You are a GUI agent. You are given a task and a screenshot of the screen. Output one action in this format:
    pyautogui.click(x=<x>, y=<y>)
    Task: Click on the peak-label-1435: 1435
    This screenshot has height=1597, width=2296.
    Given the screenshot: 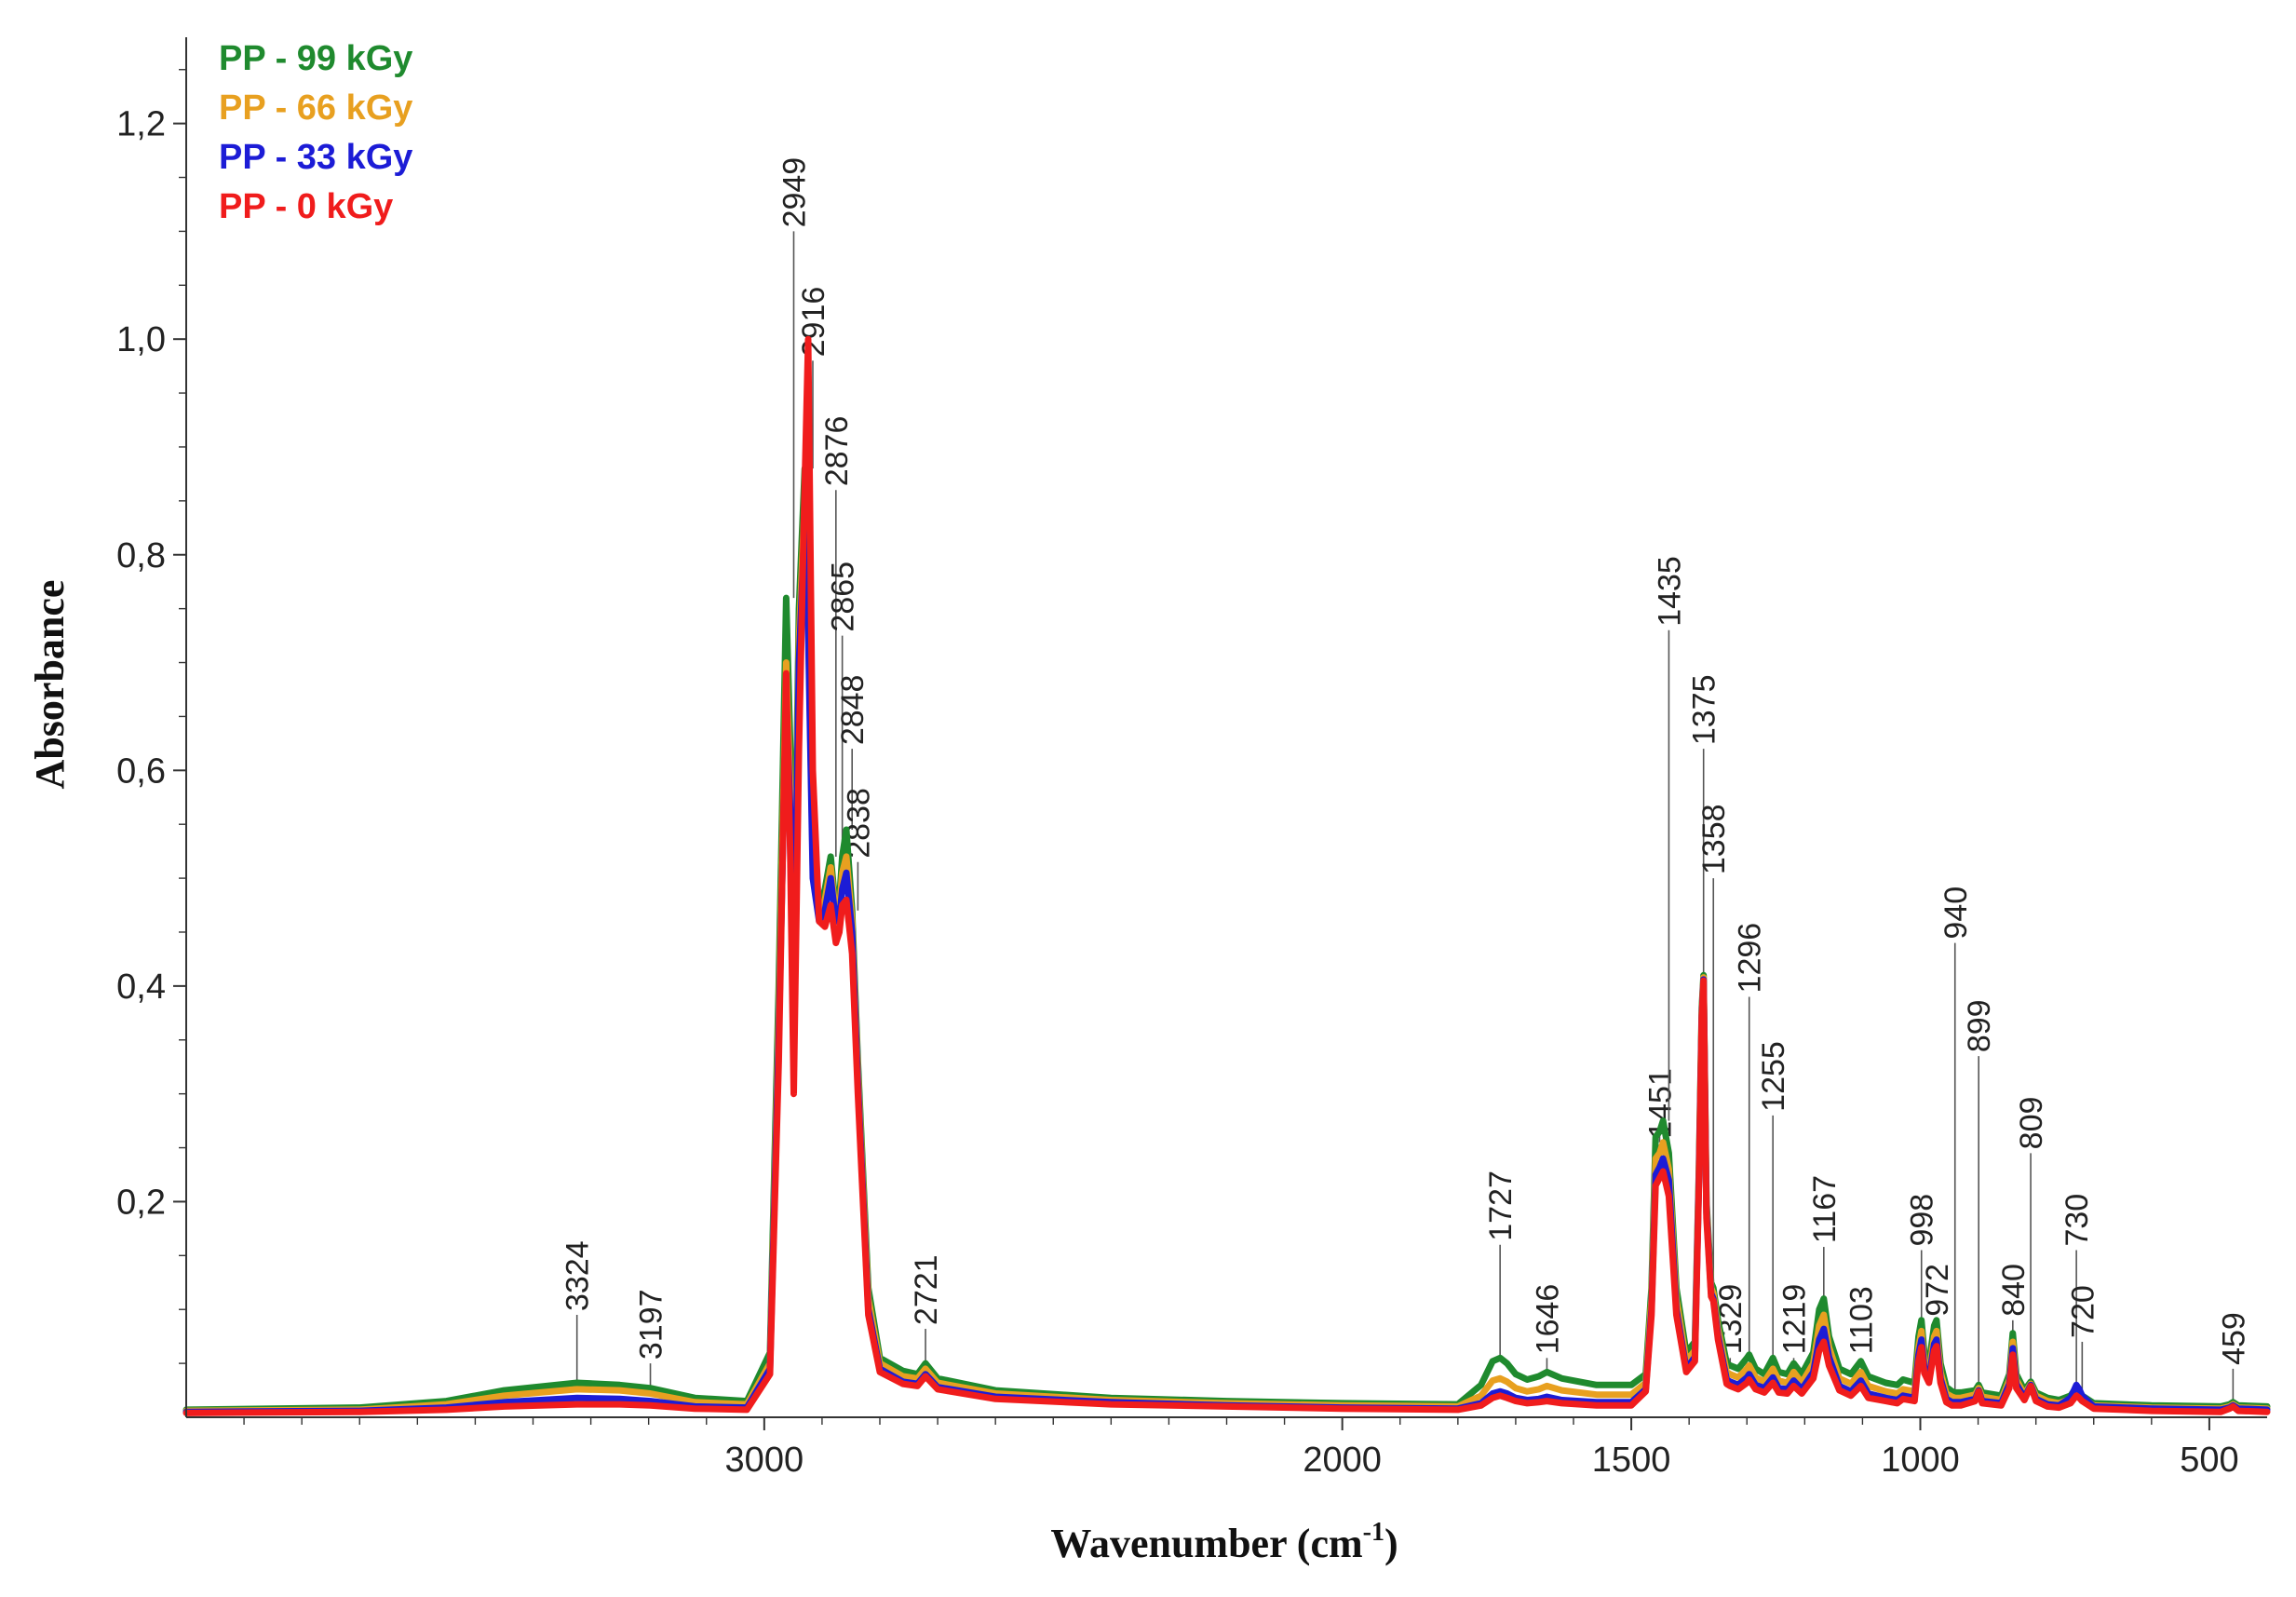 What is the action you would take?
    pyautogui.click(x=1669, y=591)
    